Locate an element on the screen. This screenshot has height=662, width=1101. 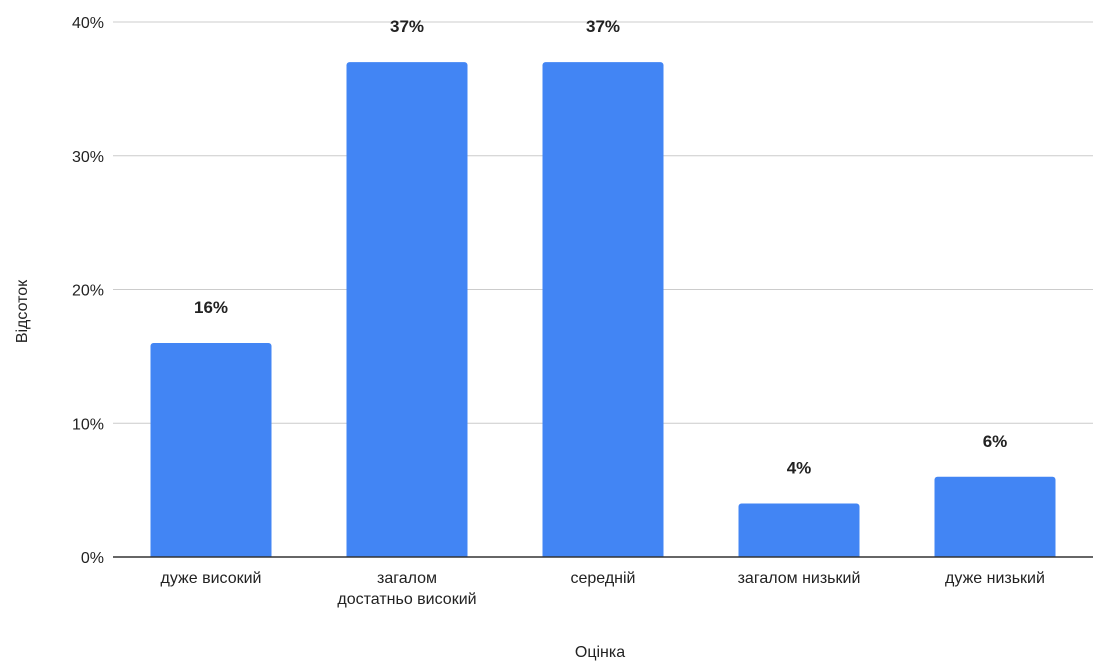
category-label: загалом is located at coordinates (407, 578).